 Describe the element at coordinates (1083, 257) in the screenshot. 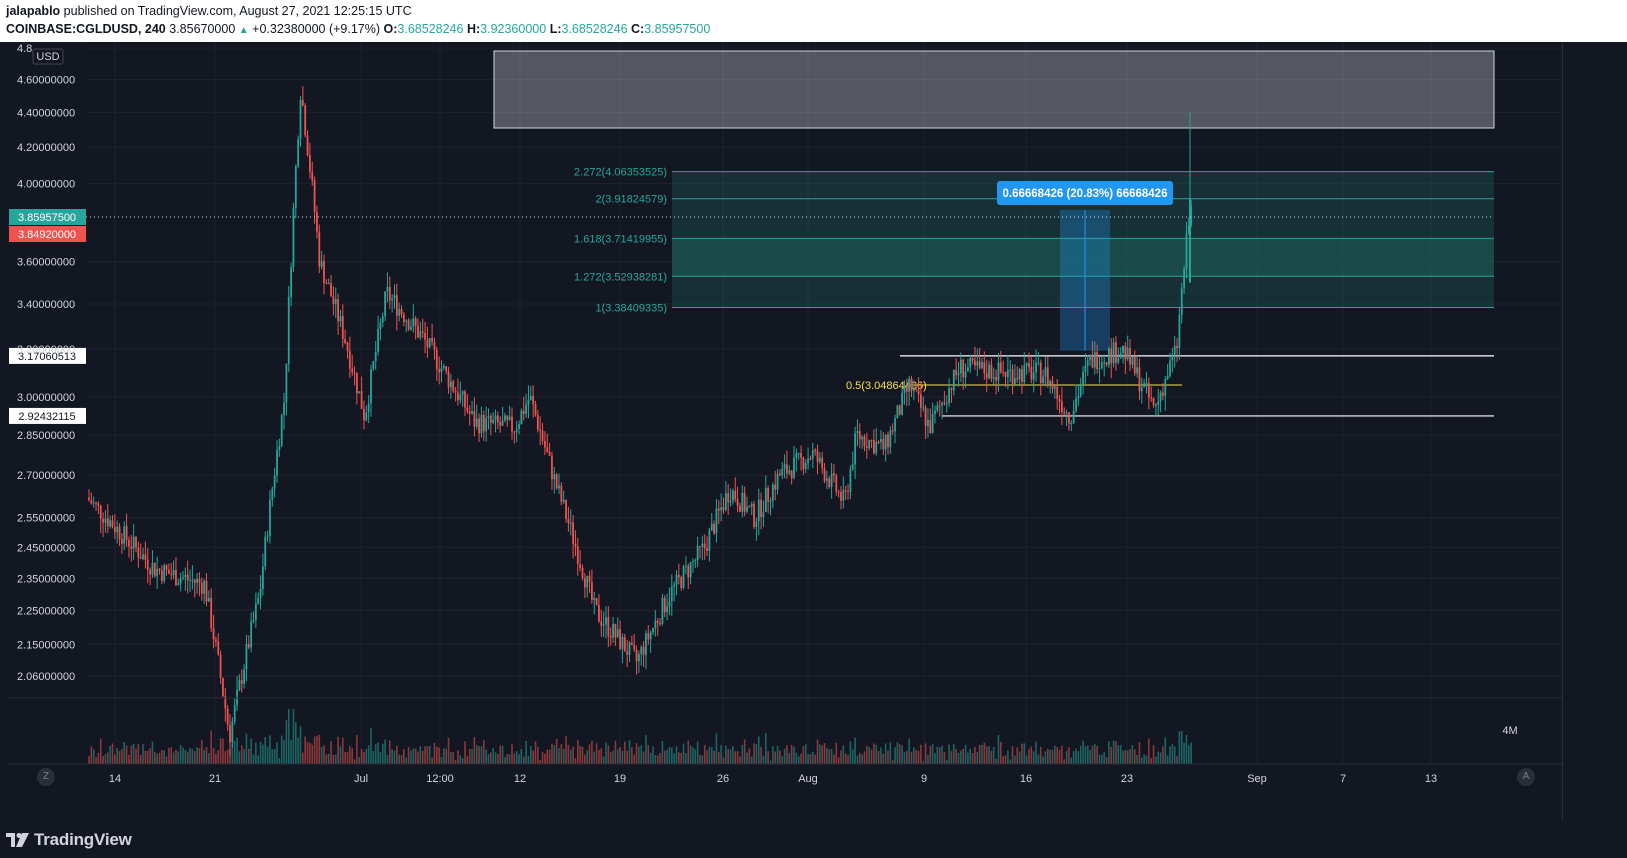

I see `fib-zone-core` at that location.